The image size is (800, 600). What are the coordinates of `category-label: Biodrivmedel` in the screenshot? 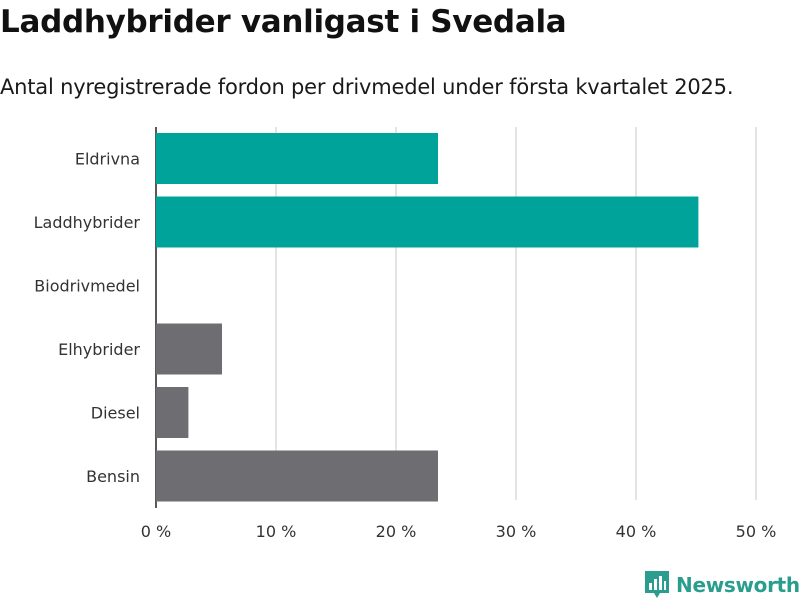 It's located at (87, 286).